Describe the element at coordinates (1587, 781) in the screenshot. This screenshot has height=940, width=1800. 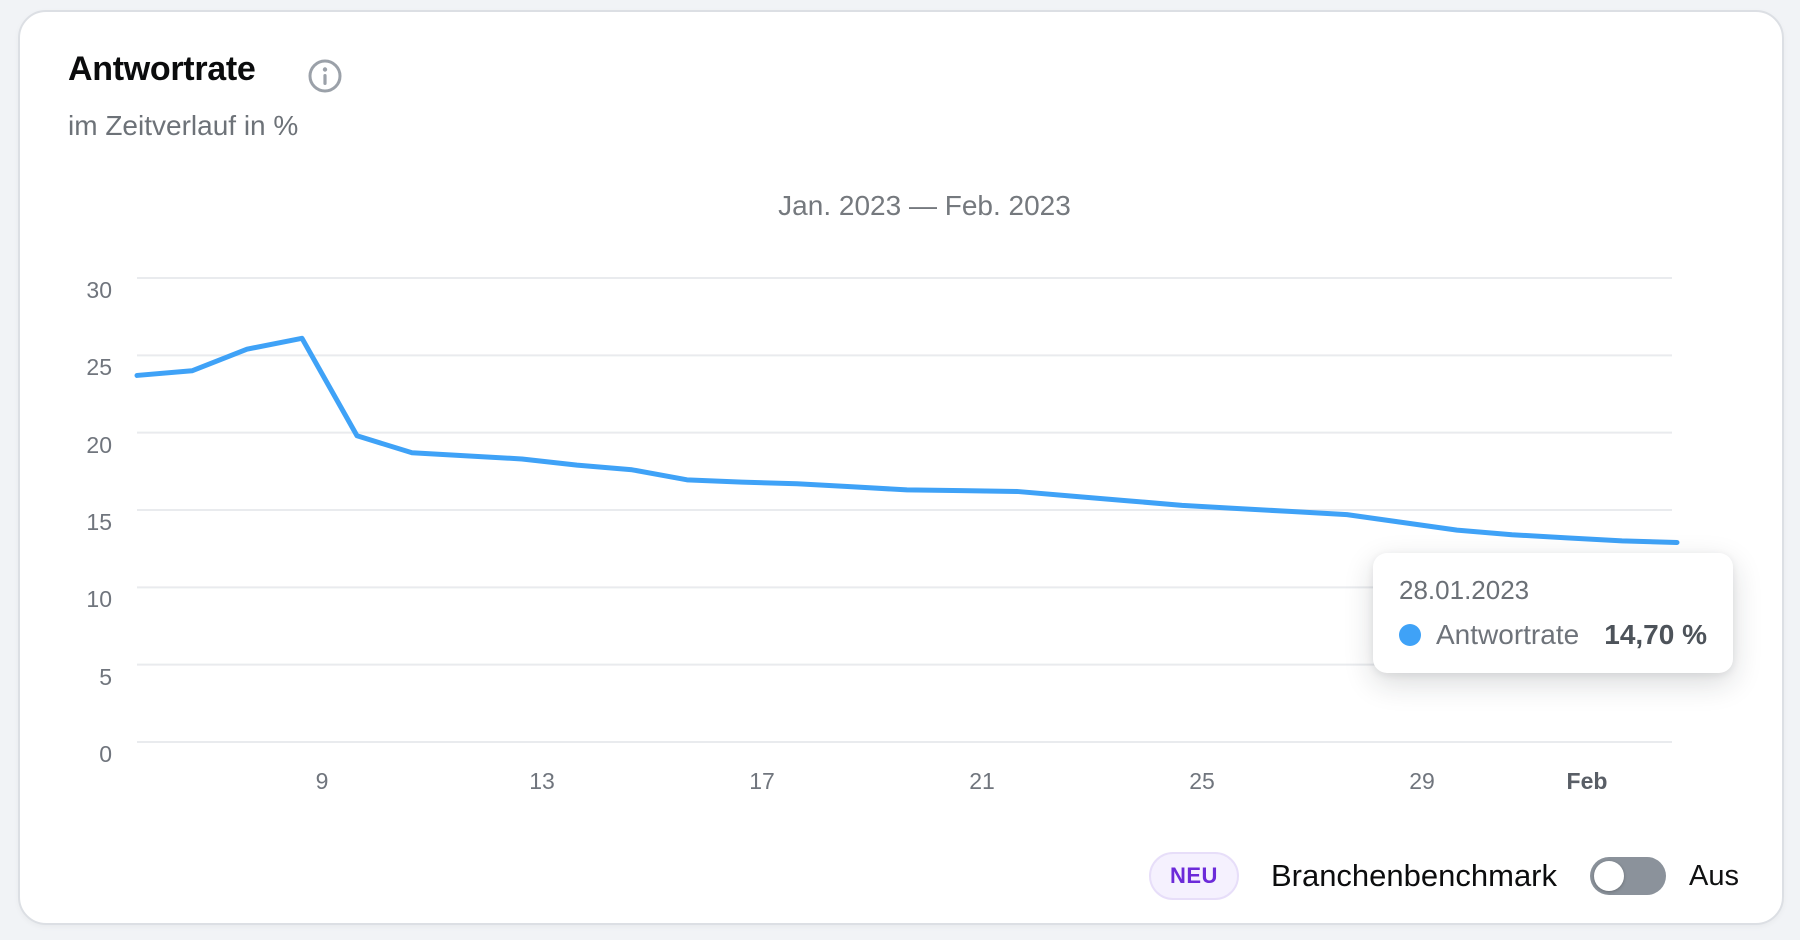
I see `x-axis-tick: Feb` at that location.